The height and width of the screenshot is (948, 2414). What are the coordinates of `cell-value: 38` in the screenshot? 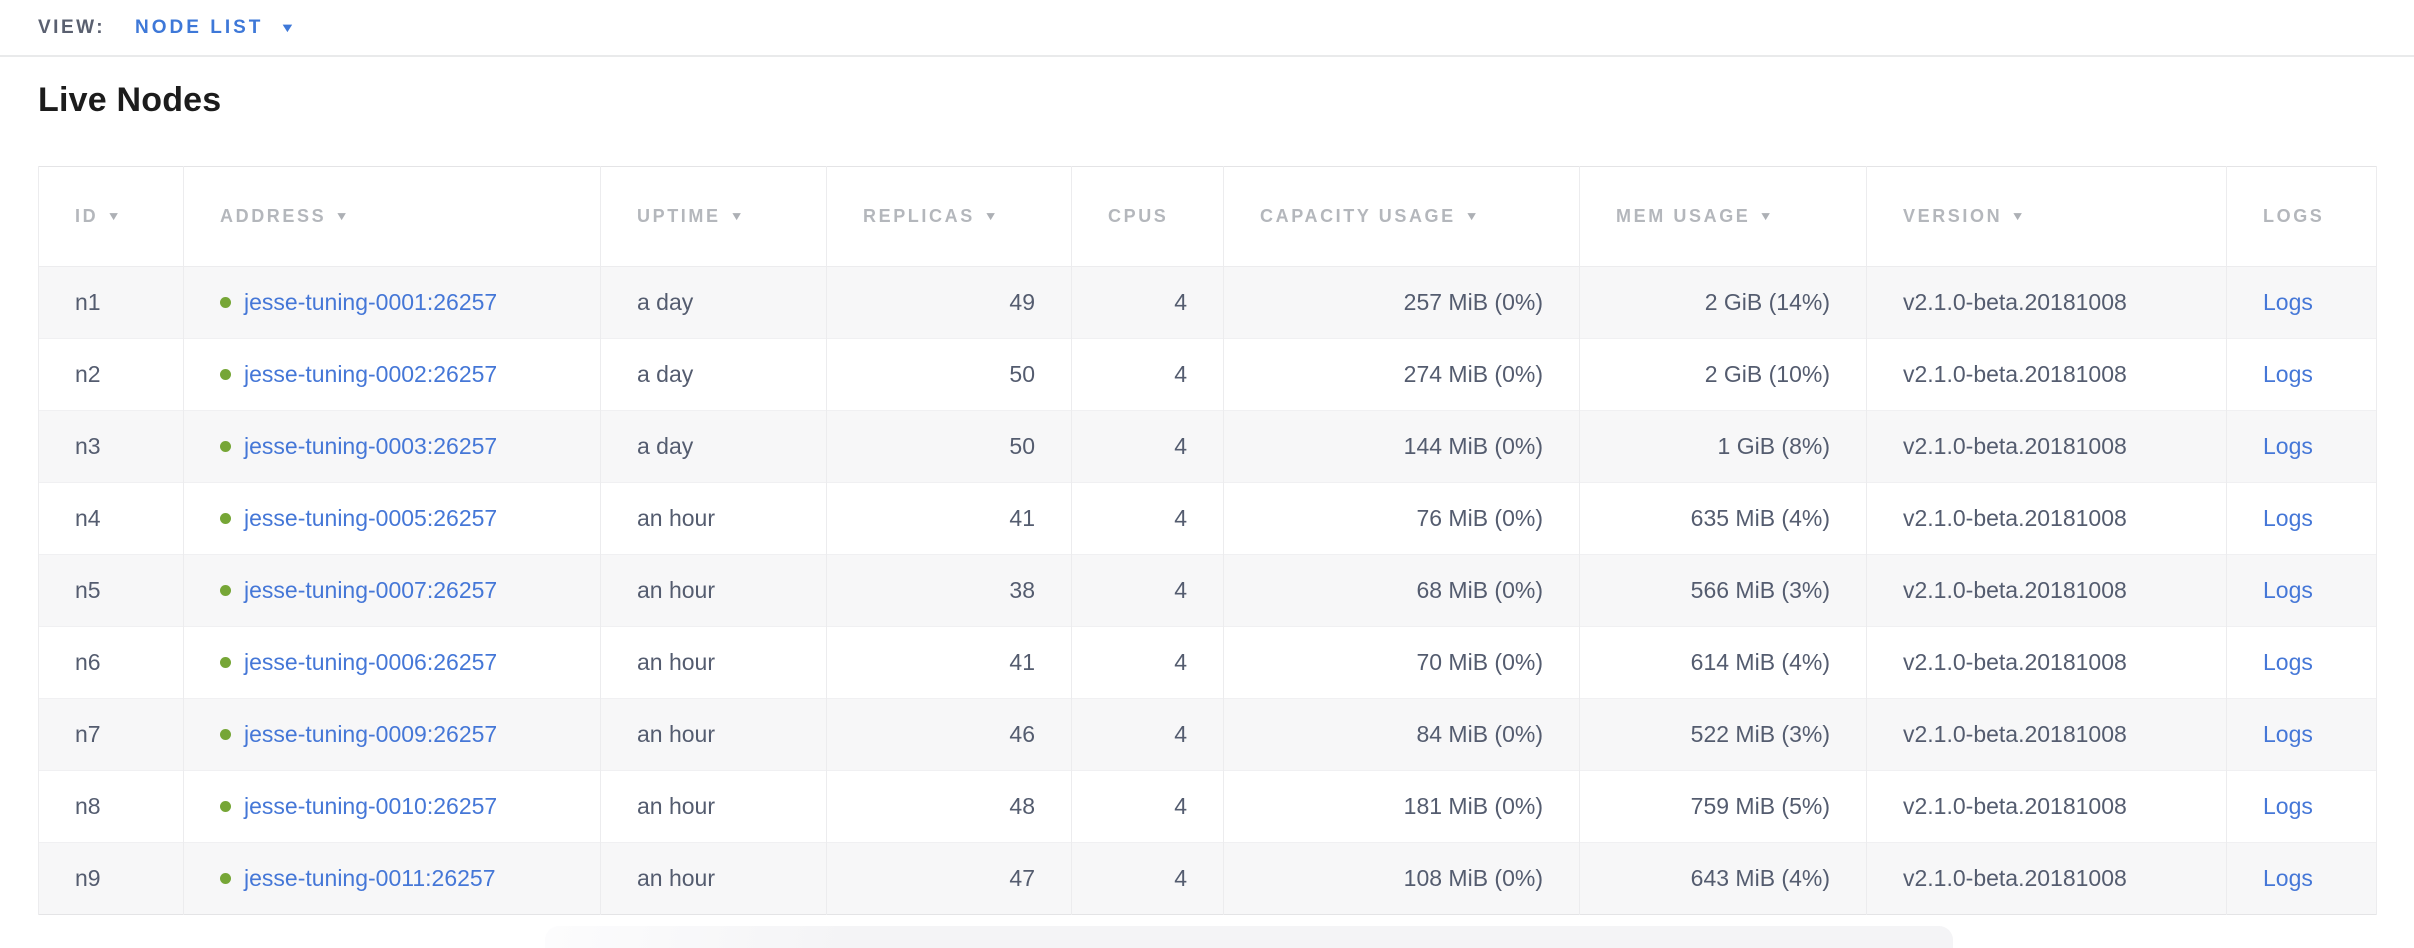 It's located at (1022, 590).